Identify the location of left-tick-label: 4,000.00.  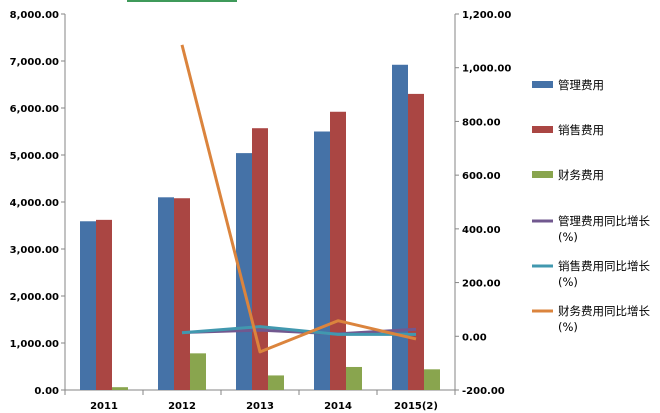
(34, 203).